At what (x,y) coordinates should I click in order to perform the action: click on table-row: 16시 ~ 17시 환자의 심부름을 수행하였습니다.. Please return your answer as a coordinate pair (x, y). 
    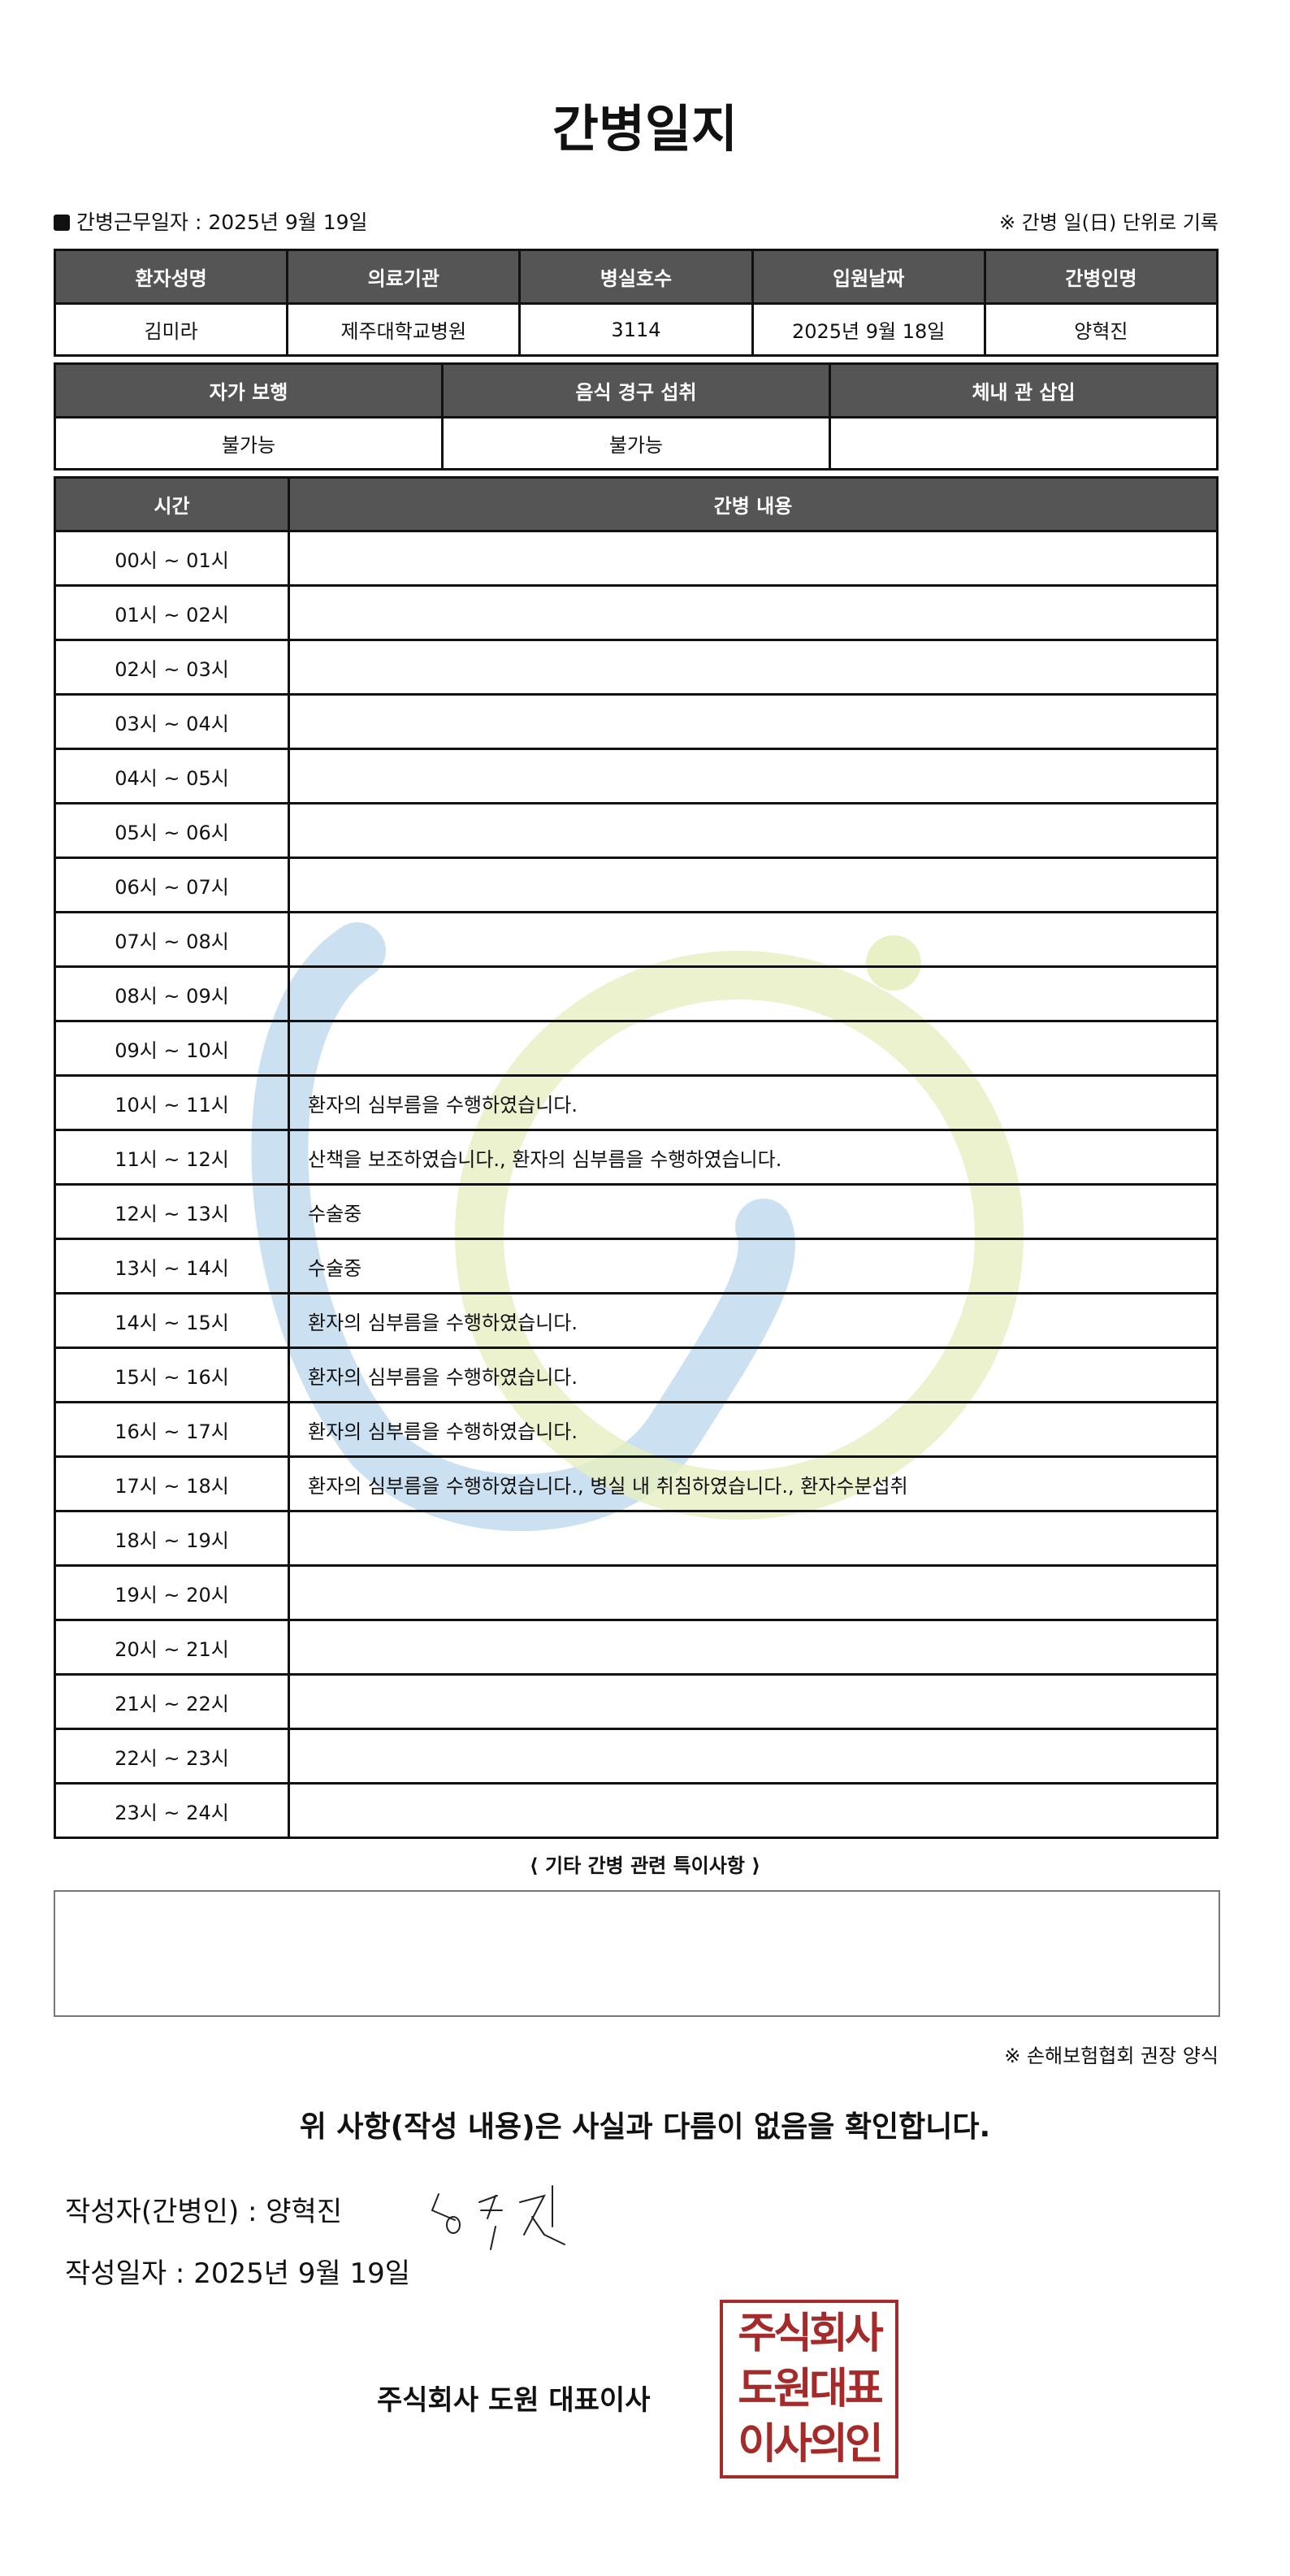
    Looking at the image, I should click on (636, 1429).